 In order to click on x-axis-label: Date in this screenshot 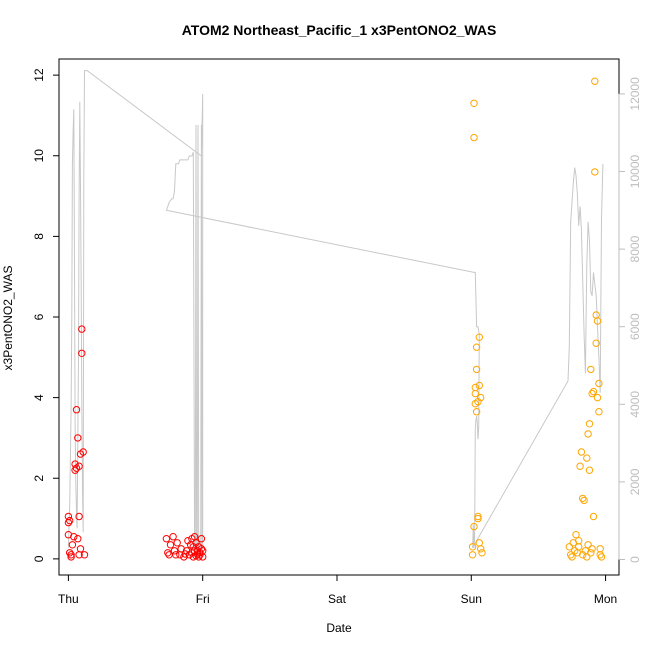, I will do `click(339, 628)`.